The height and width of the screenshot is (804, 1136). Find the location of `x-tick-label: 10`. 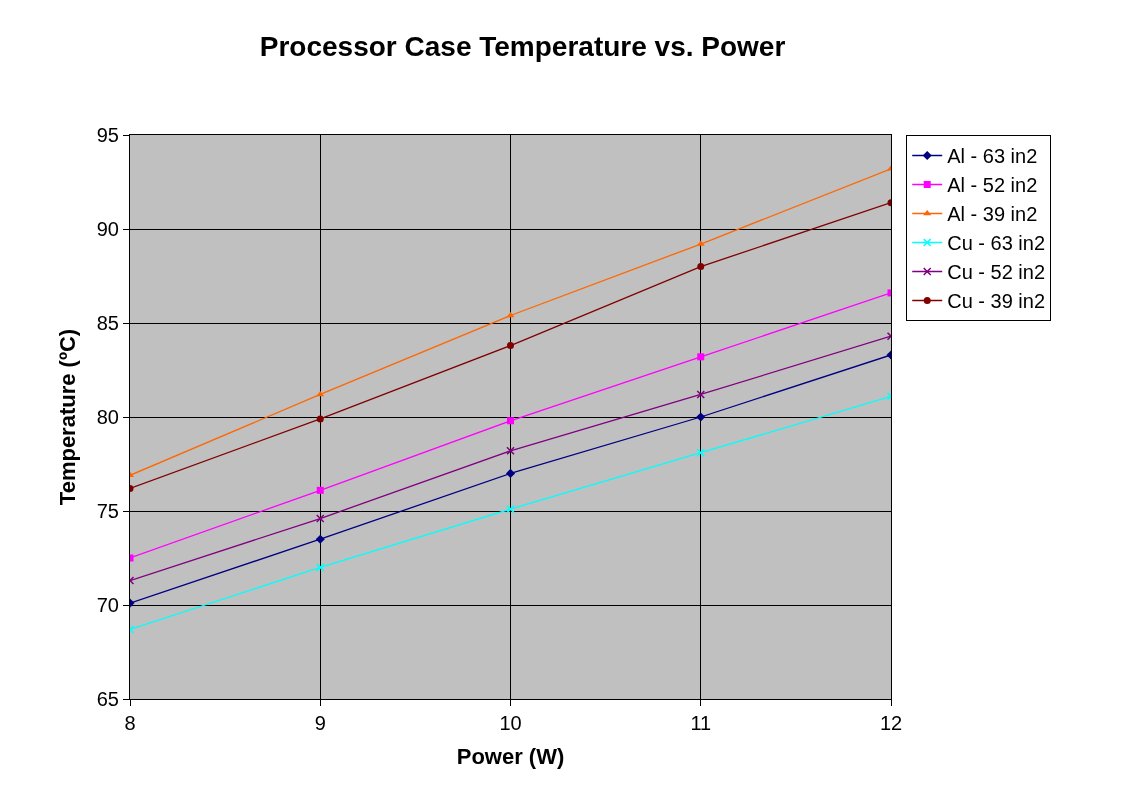

x-tick-label: 10 is located at coordinates (510, 723).